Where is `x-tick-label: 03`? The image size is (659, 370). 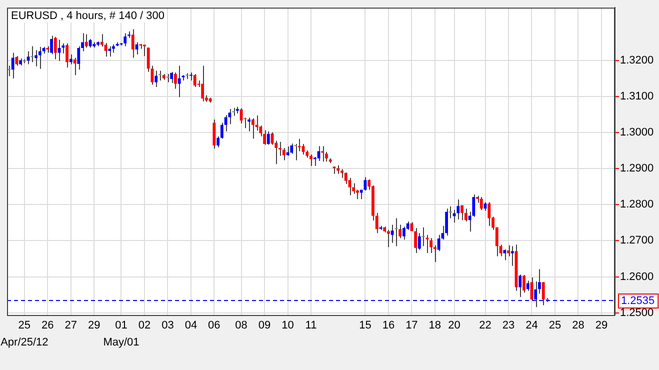 x-tick-label: 03 is located at coordinates (168, 326).